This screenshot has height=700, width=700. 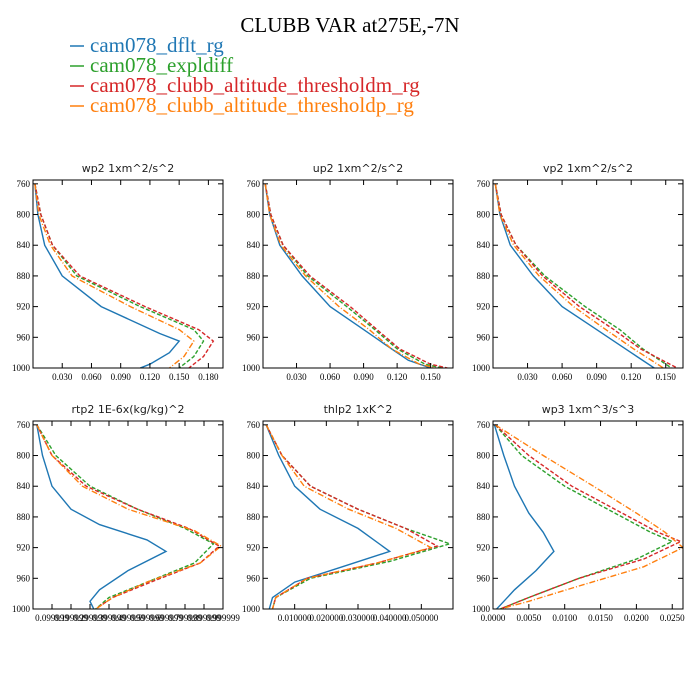 What do you see at coordinates (24, 456) in the screenshot?
I see `y-tick-label-3-1: 800` at bounding box center [24, 456].